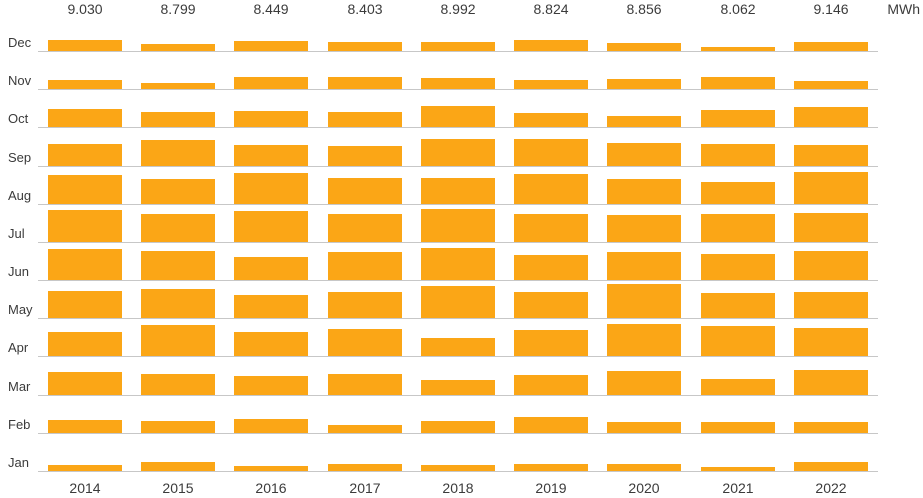  What do you see at coordinates (738, 193) in the screenshot?
I see `bar-2021-aug` at bounding box center [738, 193].